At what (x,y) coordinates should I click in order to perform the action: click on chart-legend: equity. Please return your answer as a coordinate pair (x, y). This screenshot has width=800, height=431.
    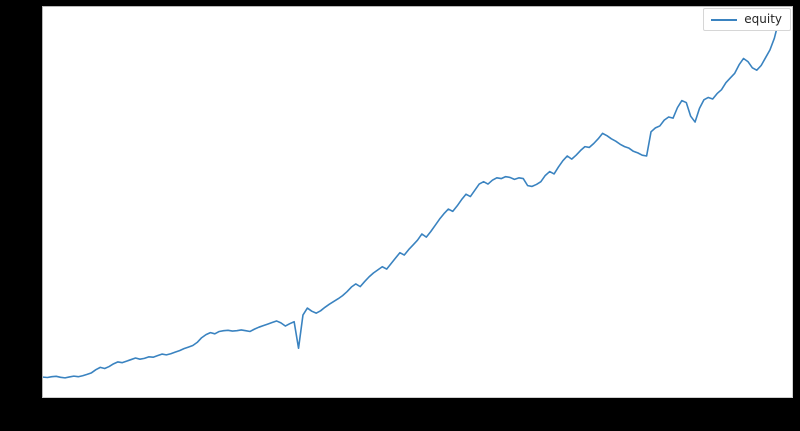
    Looking at the image, I should click on (747, 19).